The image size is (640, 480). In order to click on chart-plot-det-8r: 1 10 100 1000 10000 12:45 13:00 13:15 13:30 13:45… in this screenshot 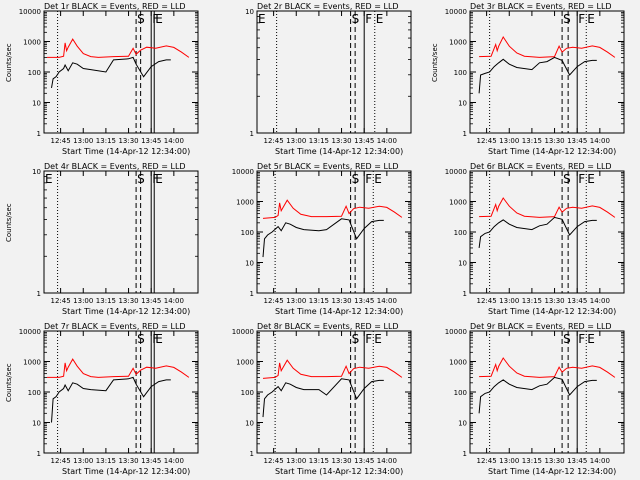, I will do `click(322, 396)`.